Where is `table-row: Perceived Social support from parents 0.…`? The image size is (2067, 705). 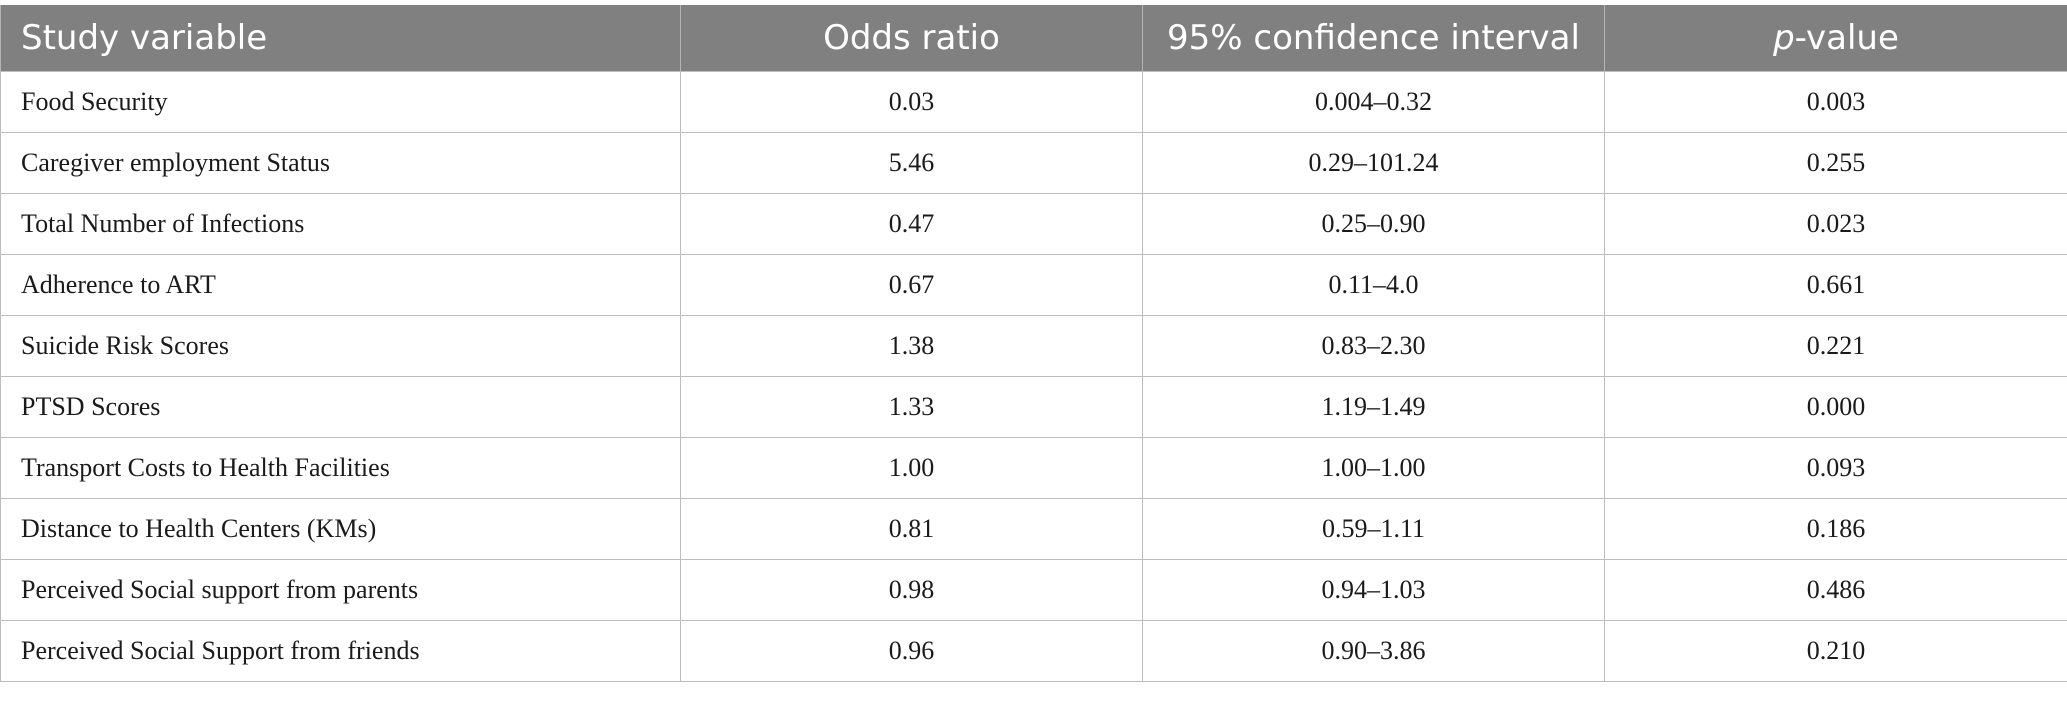 table-row: Perceived Social support from parents 0.… is located at coordinates (1033, 590).